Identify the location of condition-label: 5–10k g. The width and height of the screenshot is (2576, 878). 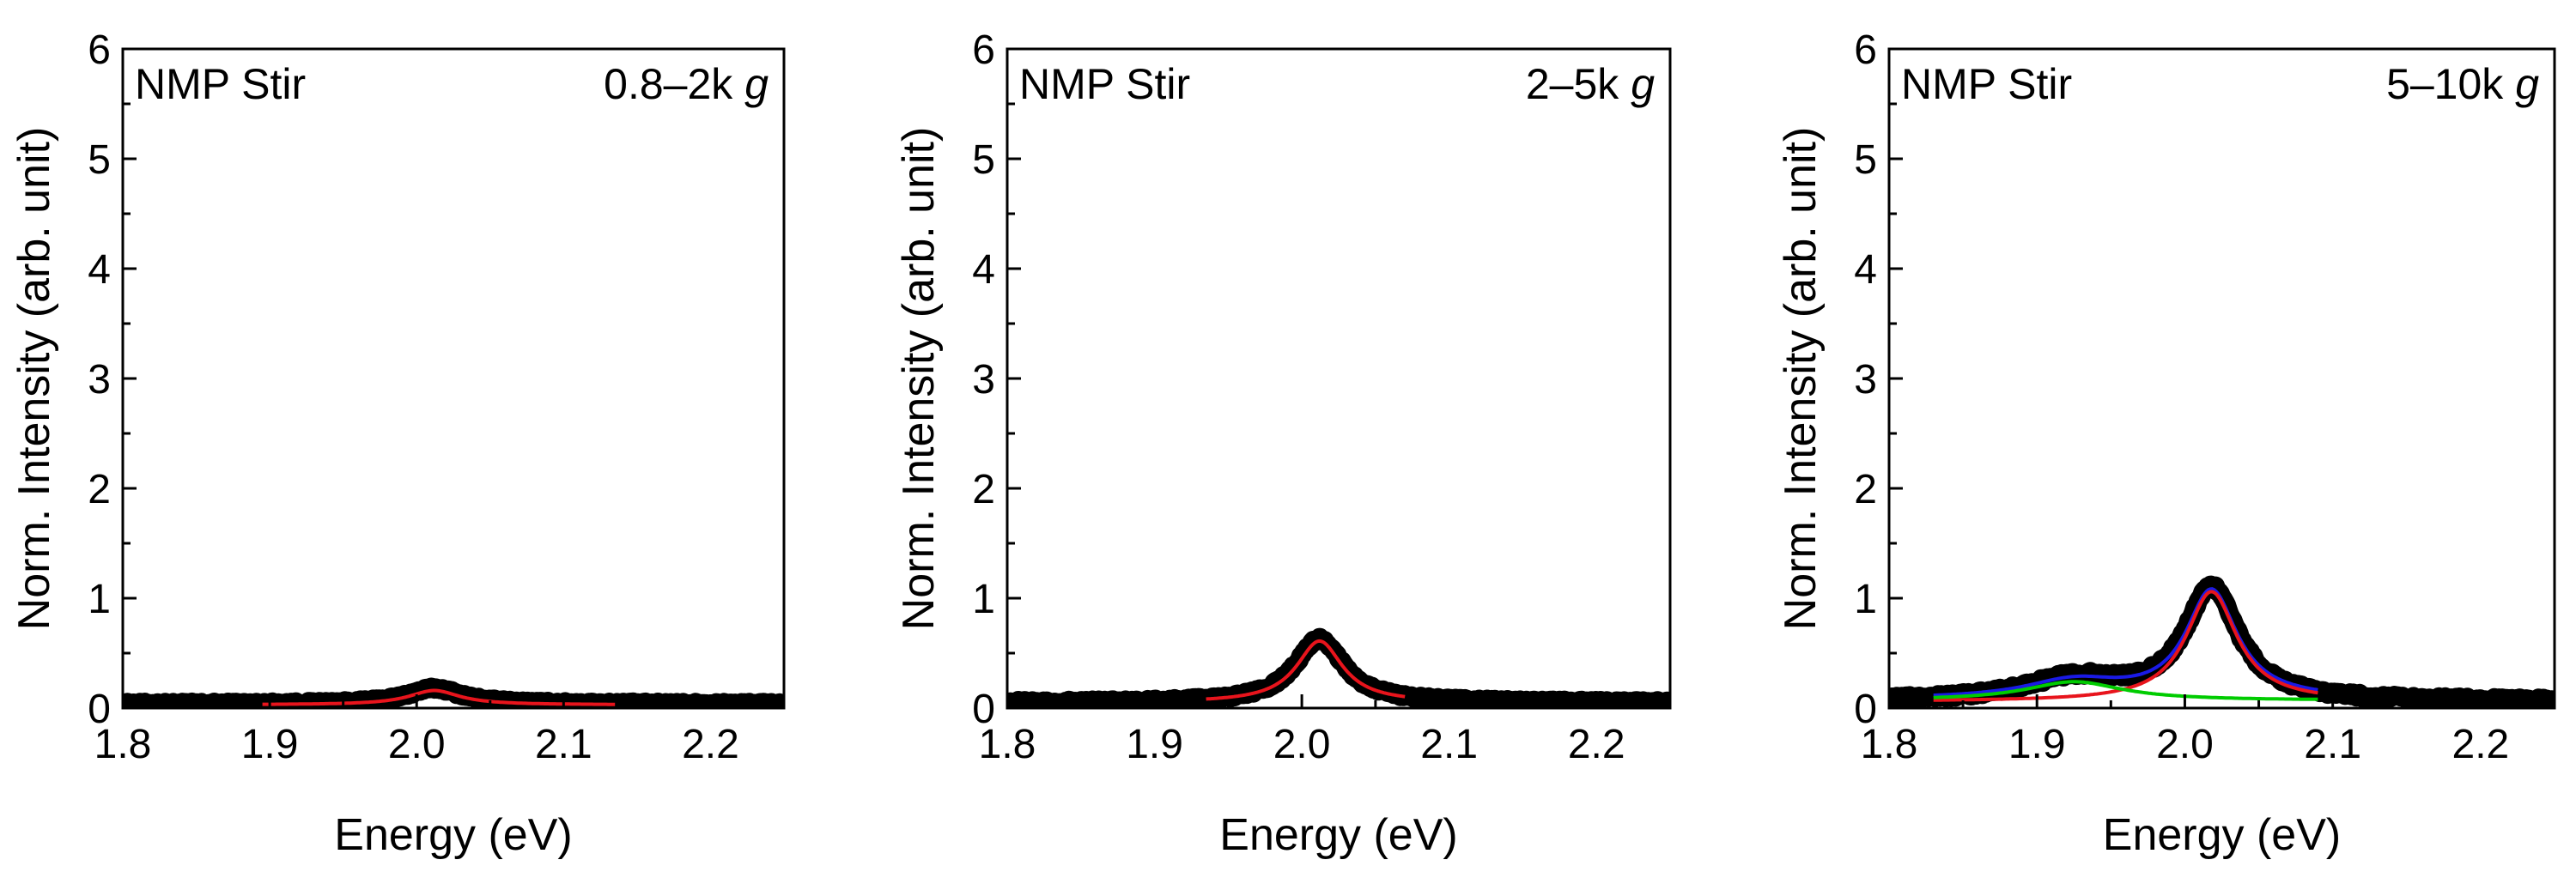
(2463, 84).